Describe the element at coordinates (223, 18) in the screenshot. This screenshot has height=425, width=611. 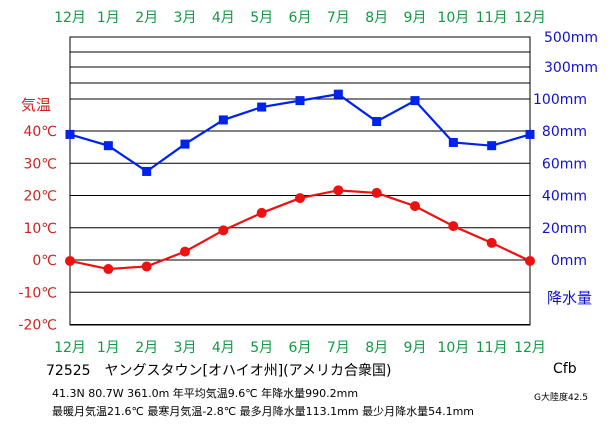
I see `month-label-top: 4月` at that location.